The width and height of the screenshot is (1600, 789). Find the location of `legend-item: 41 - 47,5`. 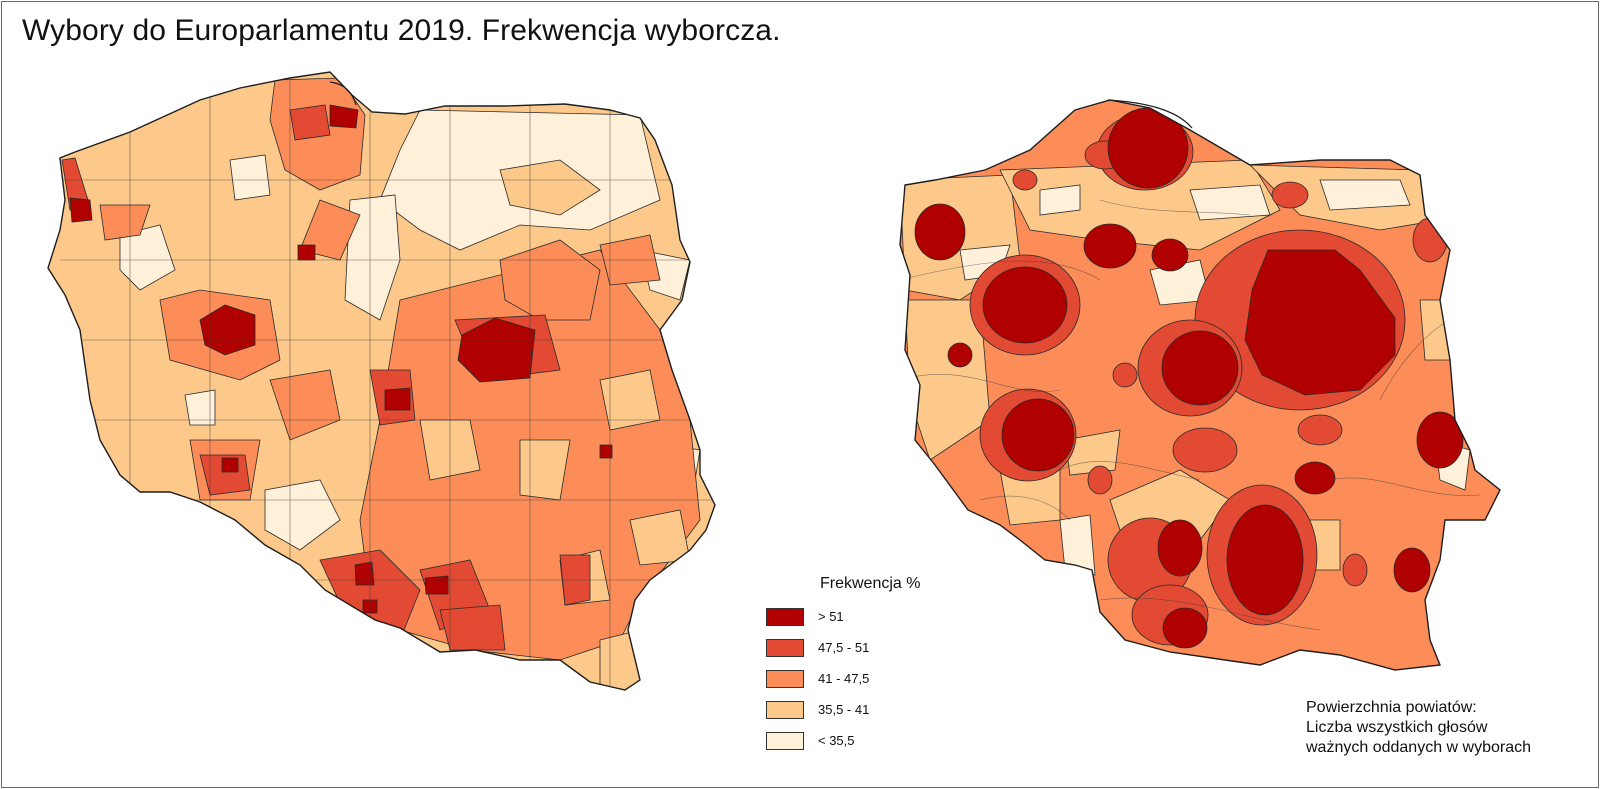

legend-item: 41 - 47,5 is located at coordinates (843, 678).